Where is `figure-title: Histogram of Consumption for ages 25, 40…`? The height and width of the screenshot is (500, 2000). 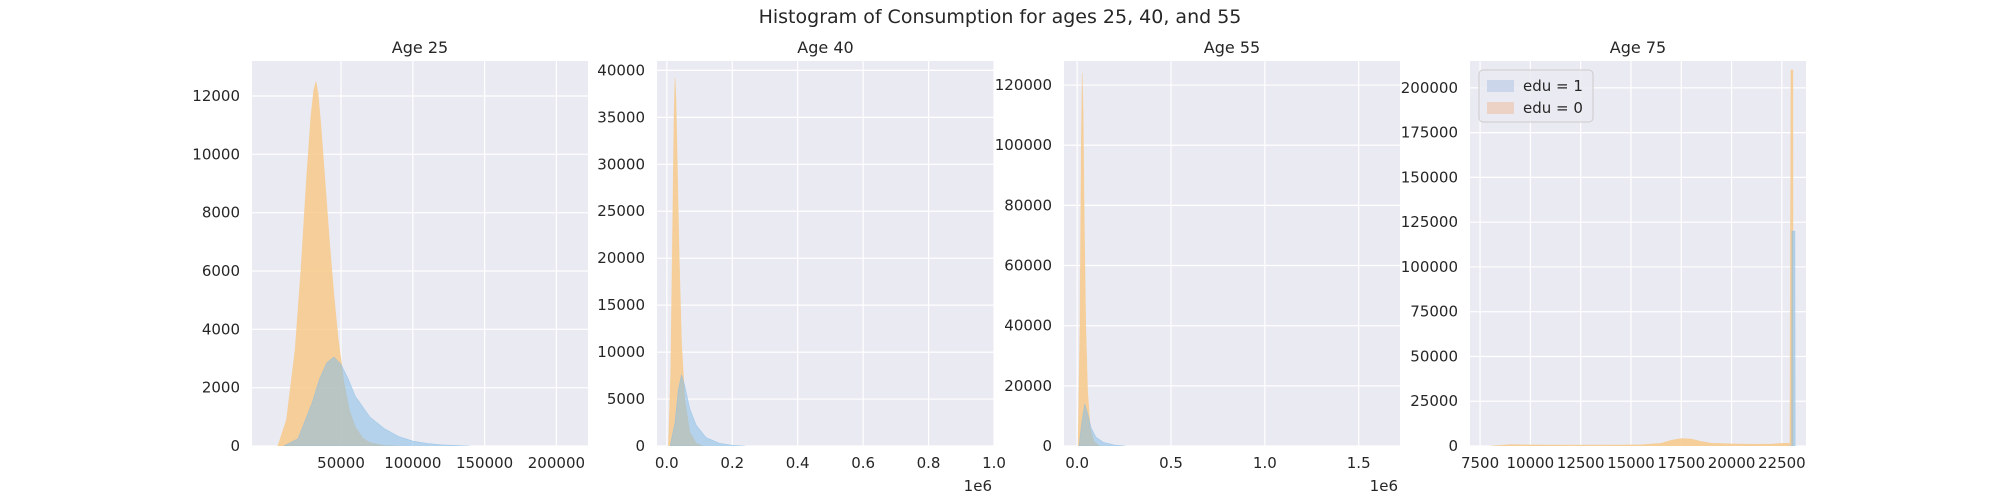
figure-title: Histogram of Consumption for ages 25, 40… is located at coordinates (1000, 17).